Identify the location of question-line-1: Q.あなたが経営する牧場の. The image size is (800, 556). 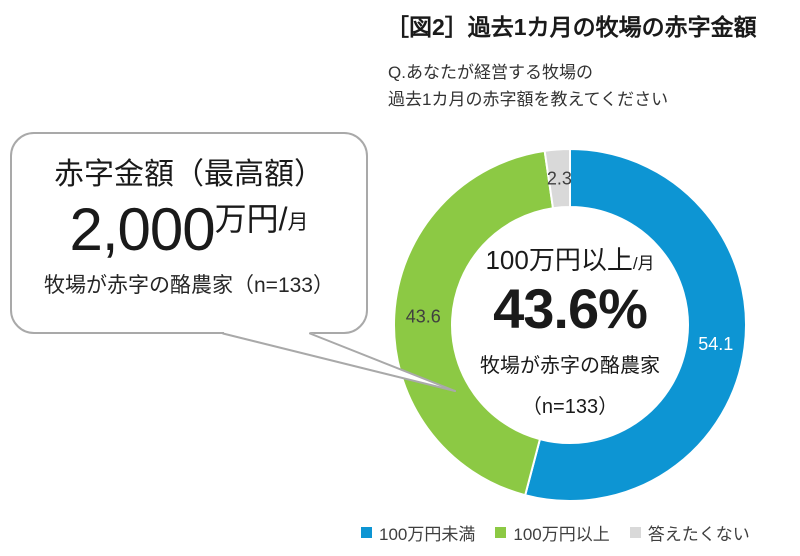
(490, 72).